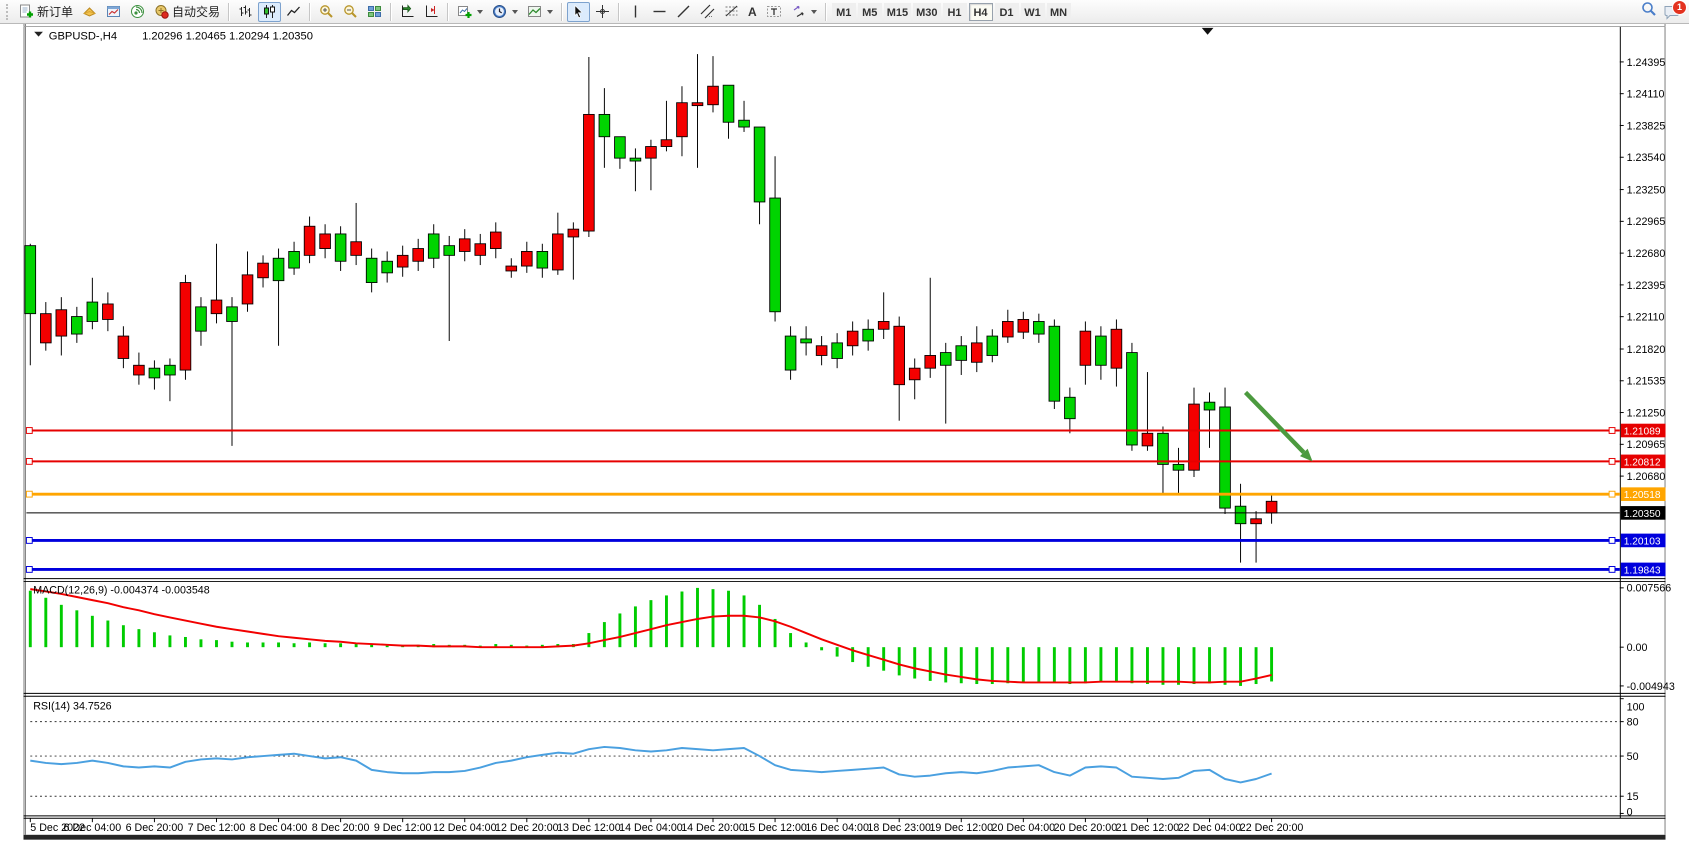 This screenshot has height=863, width=1689. Describe the element at coordinates (374, 12) in the screenshot. I see `tile-windows-button` at that location.